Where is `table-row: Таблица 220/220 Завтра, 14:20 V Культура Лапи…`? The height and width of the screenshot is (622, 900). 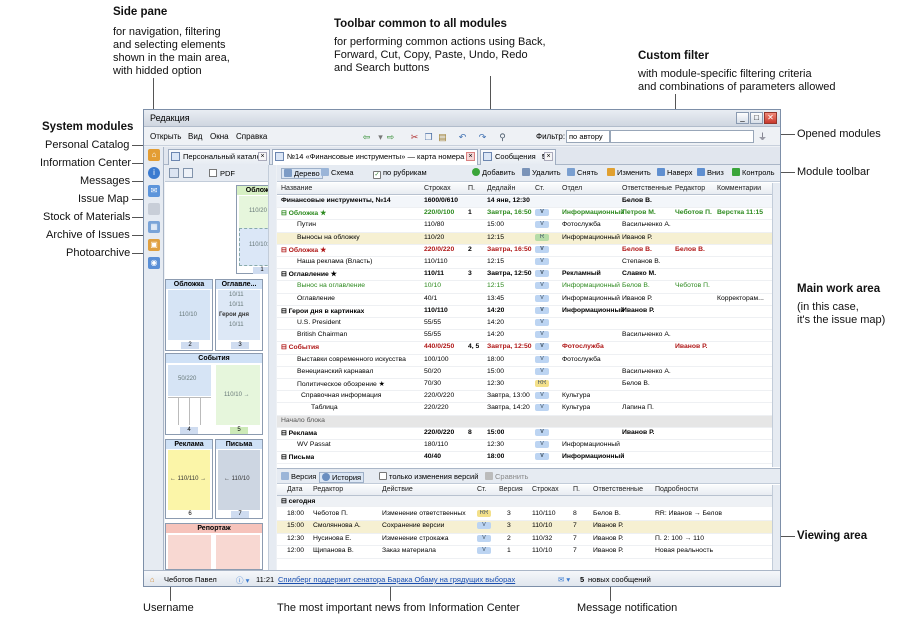
table-row: Таблица 220/220 Завтра, 14:20 V Культура Лапи… is located at coordinates (524, 409).